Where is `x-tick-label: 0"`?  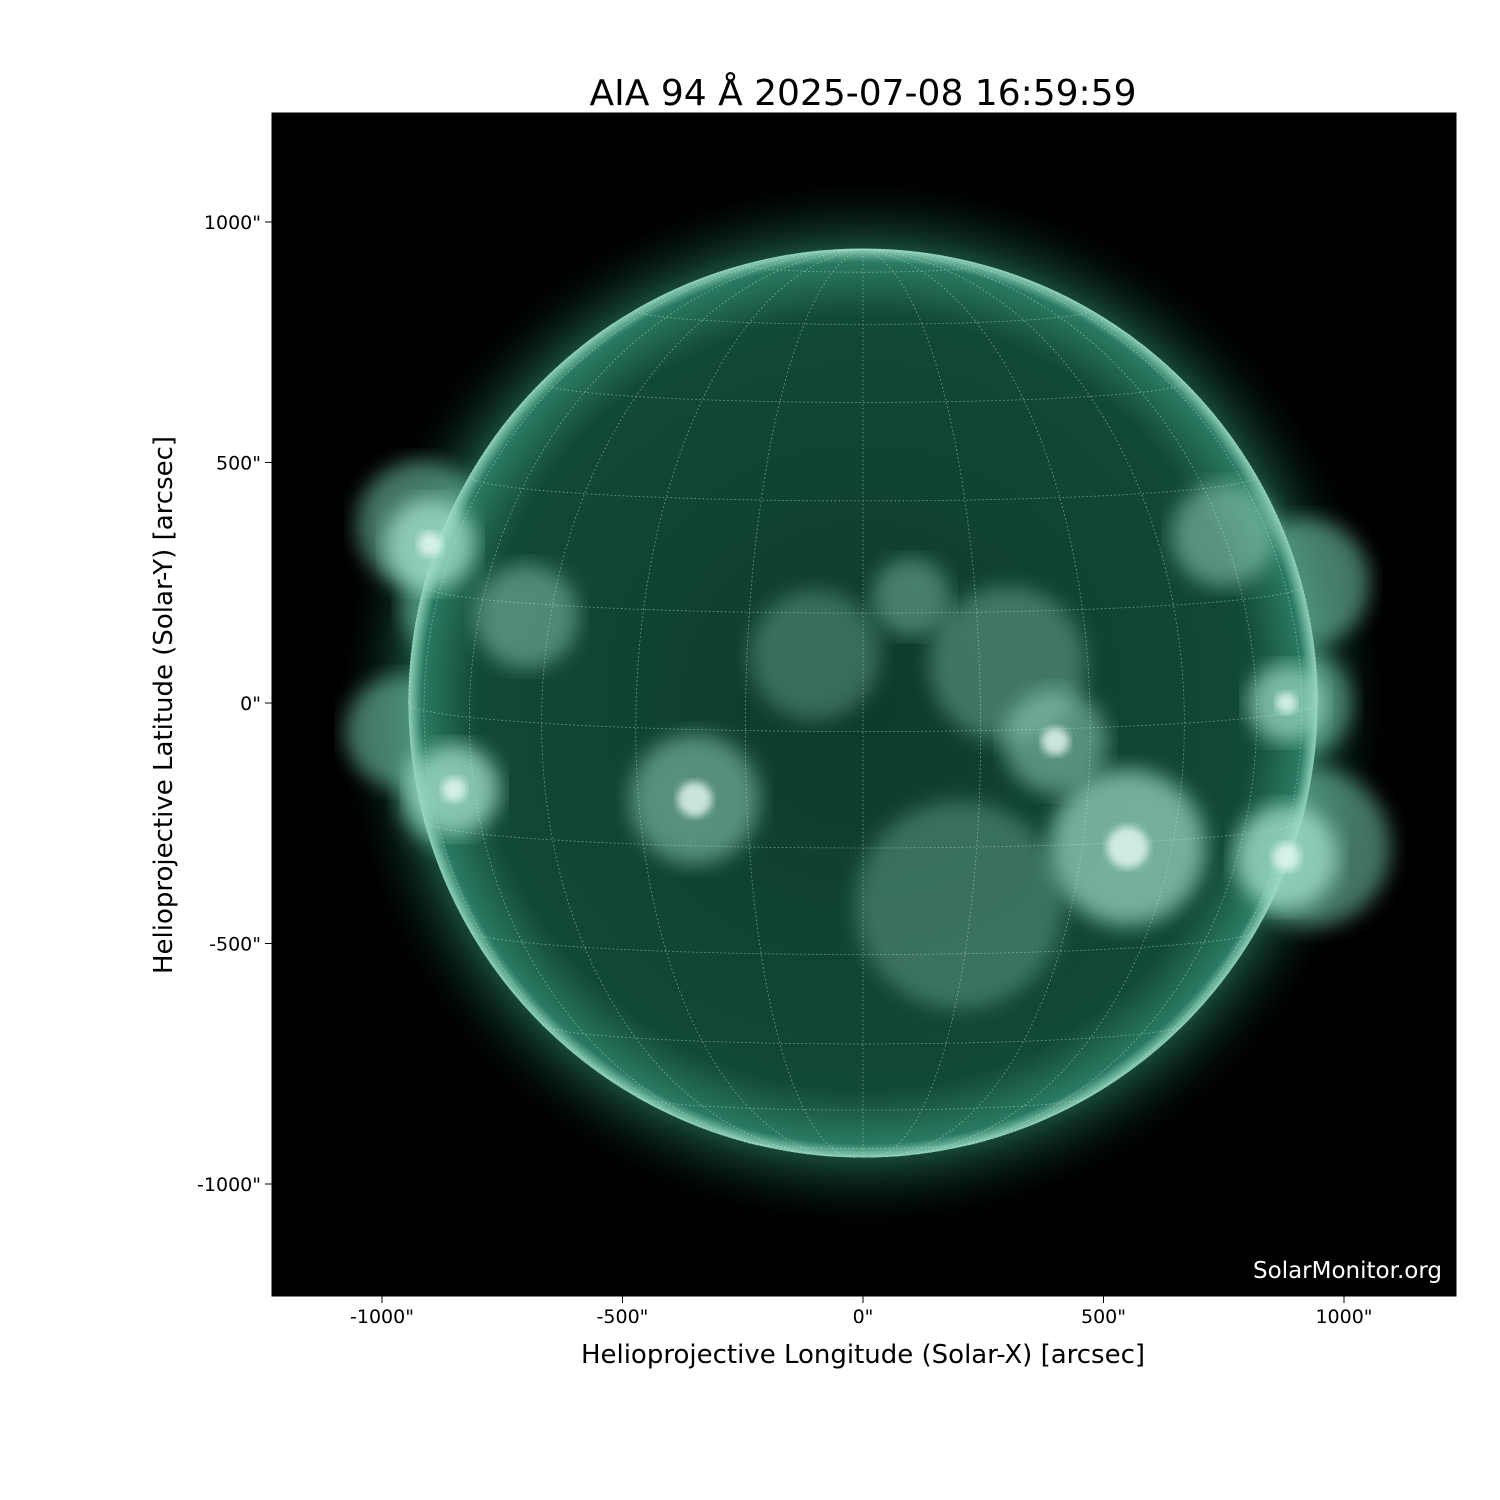 x-tick-label: 0" is located at coordinates (863, 1317).